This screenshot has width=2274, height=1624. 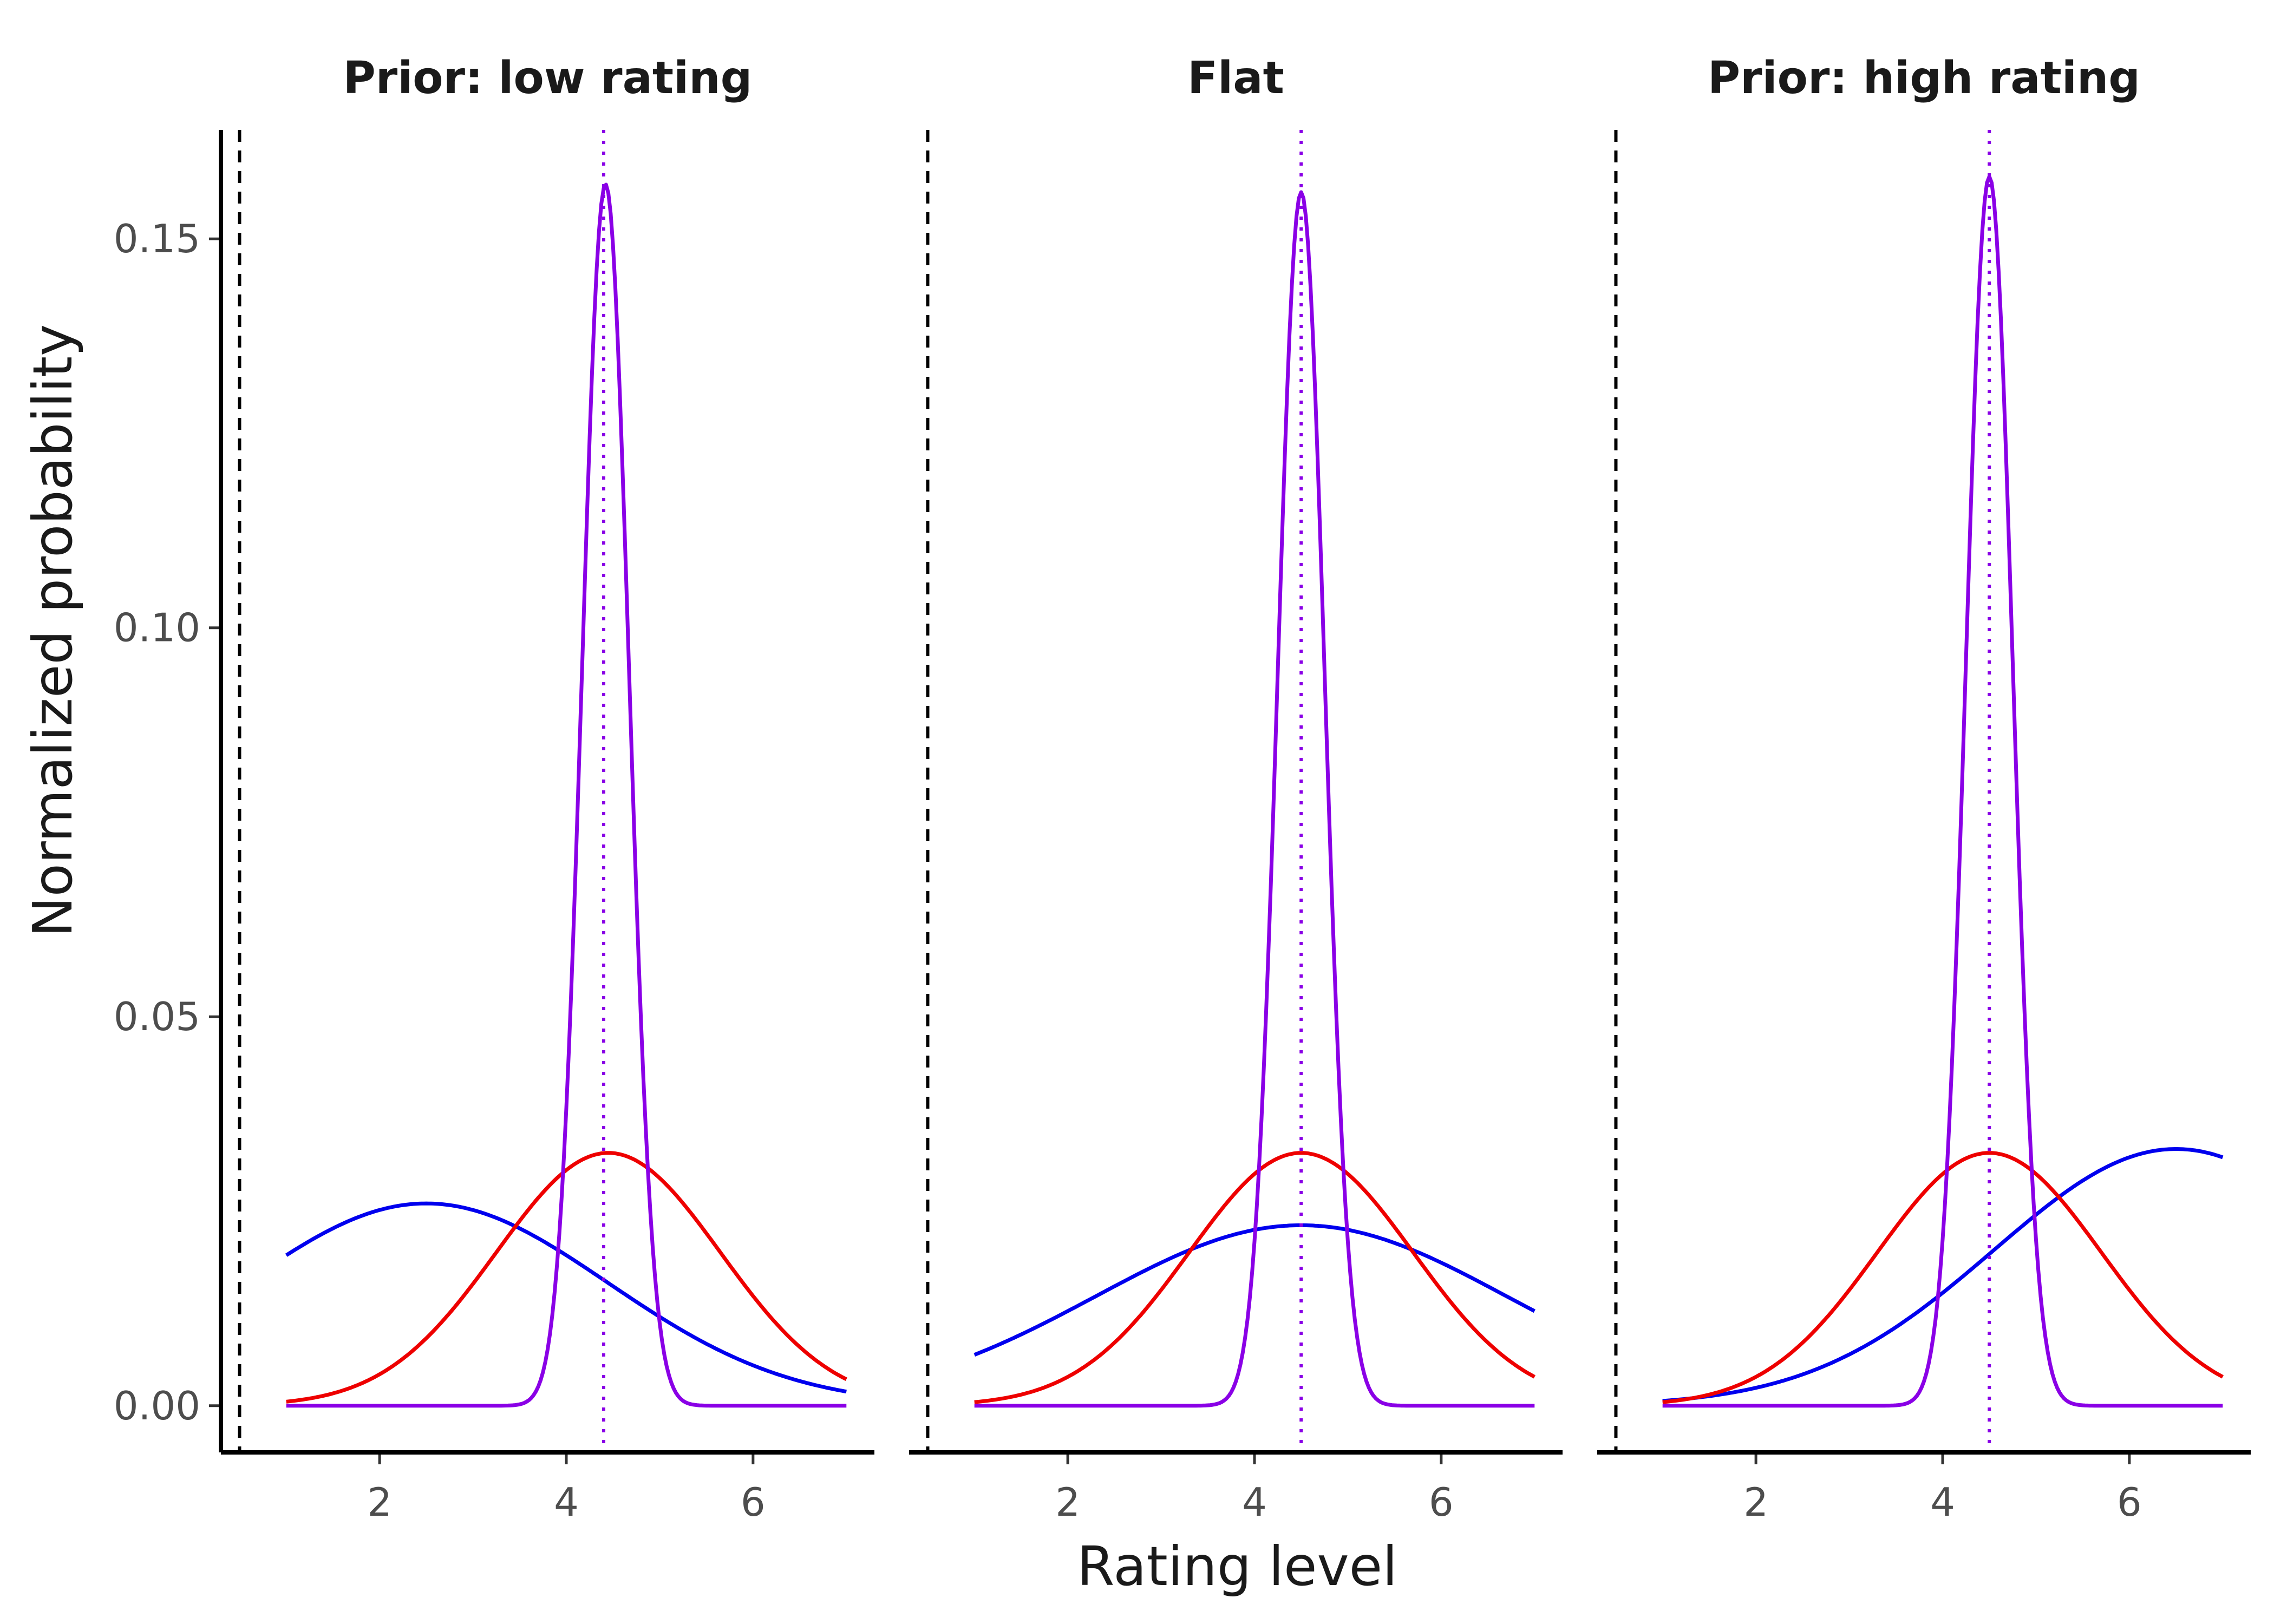 I want to click on panel-title: Flat, so click(x=1236, y=78).